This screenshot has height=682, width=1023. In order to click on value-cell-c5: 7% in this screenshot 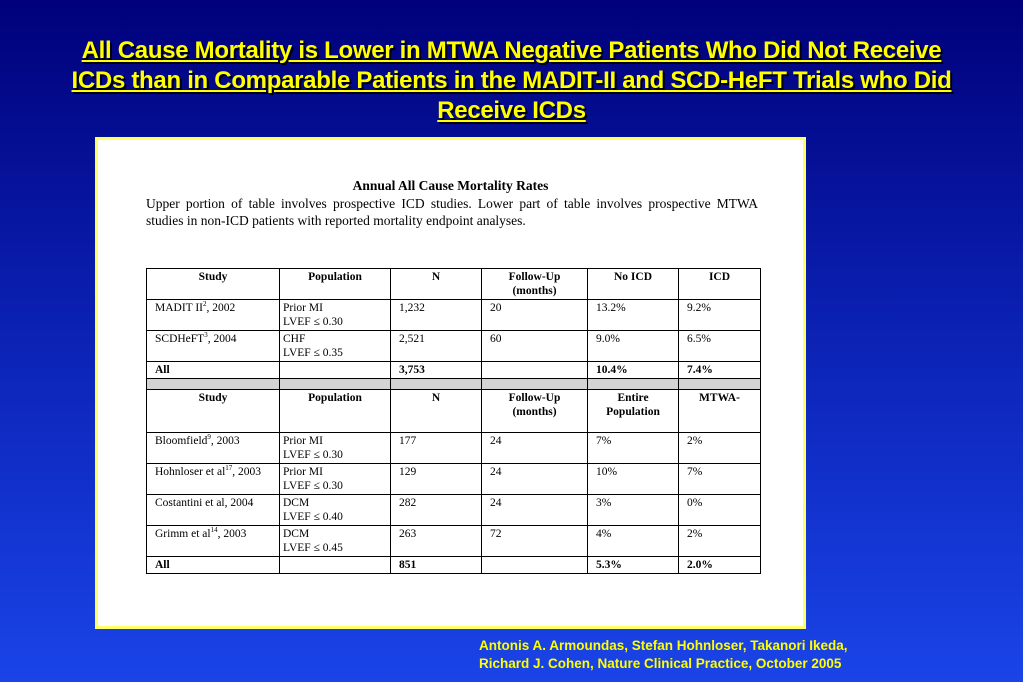, I will do `click(633, 448)`.